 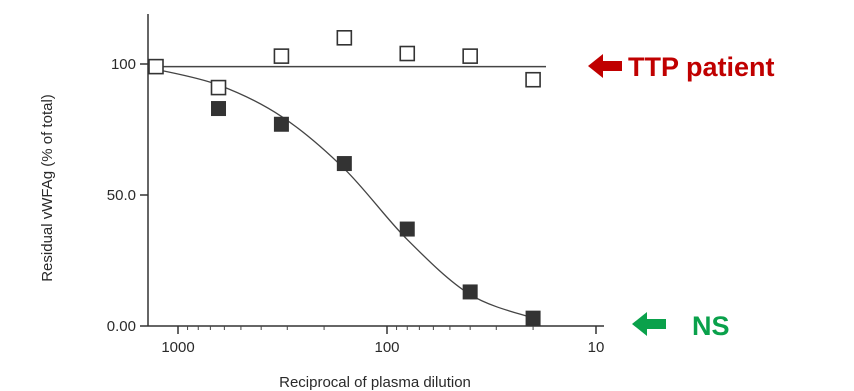 What do you see at coordinates (123, 64) in the screenshot?
I see `y-tick-label: 100` at bounding box center [123, 64].